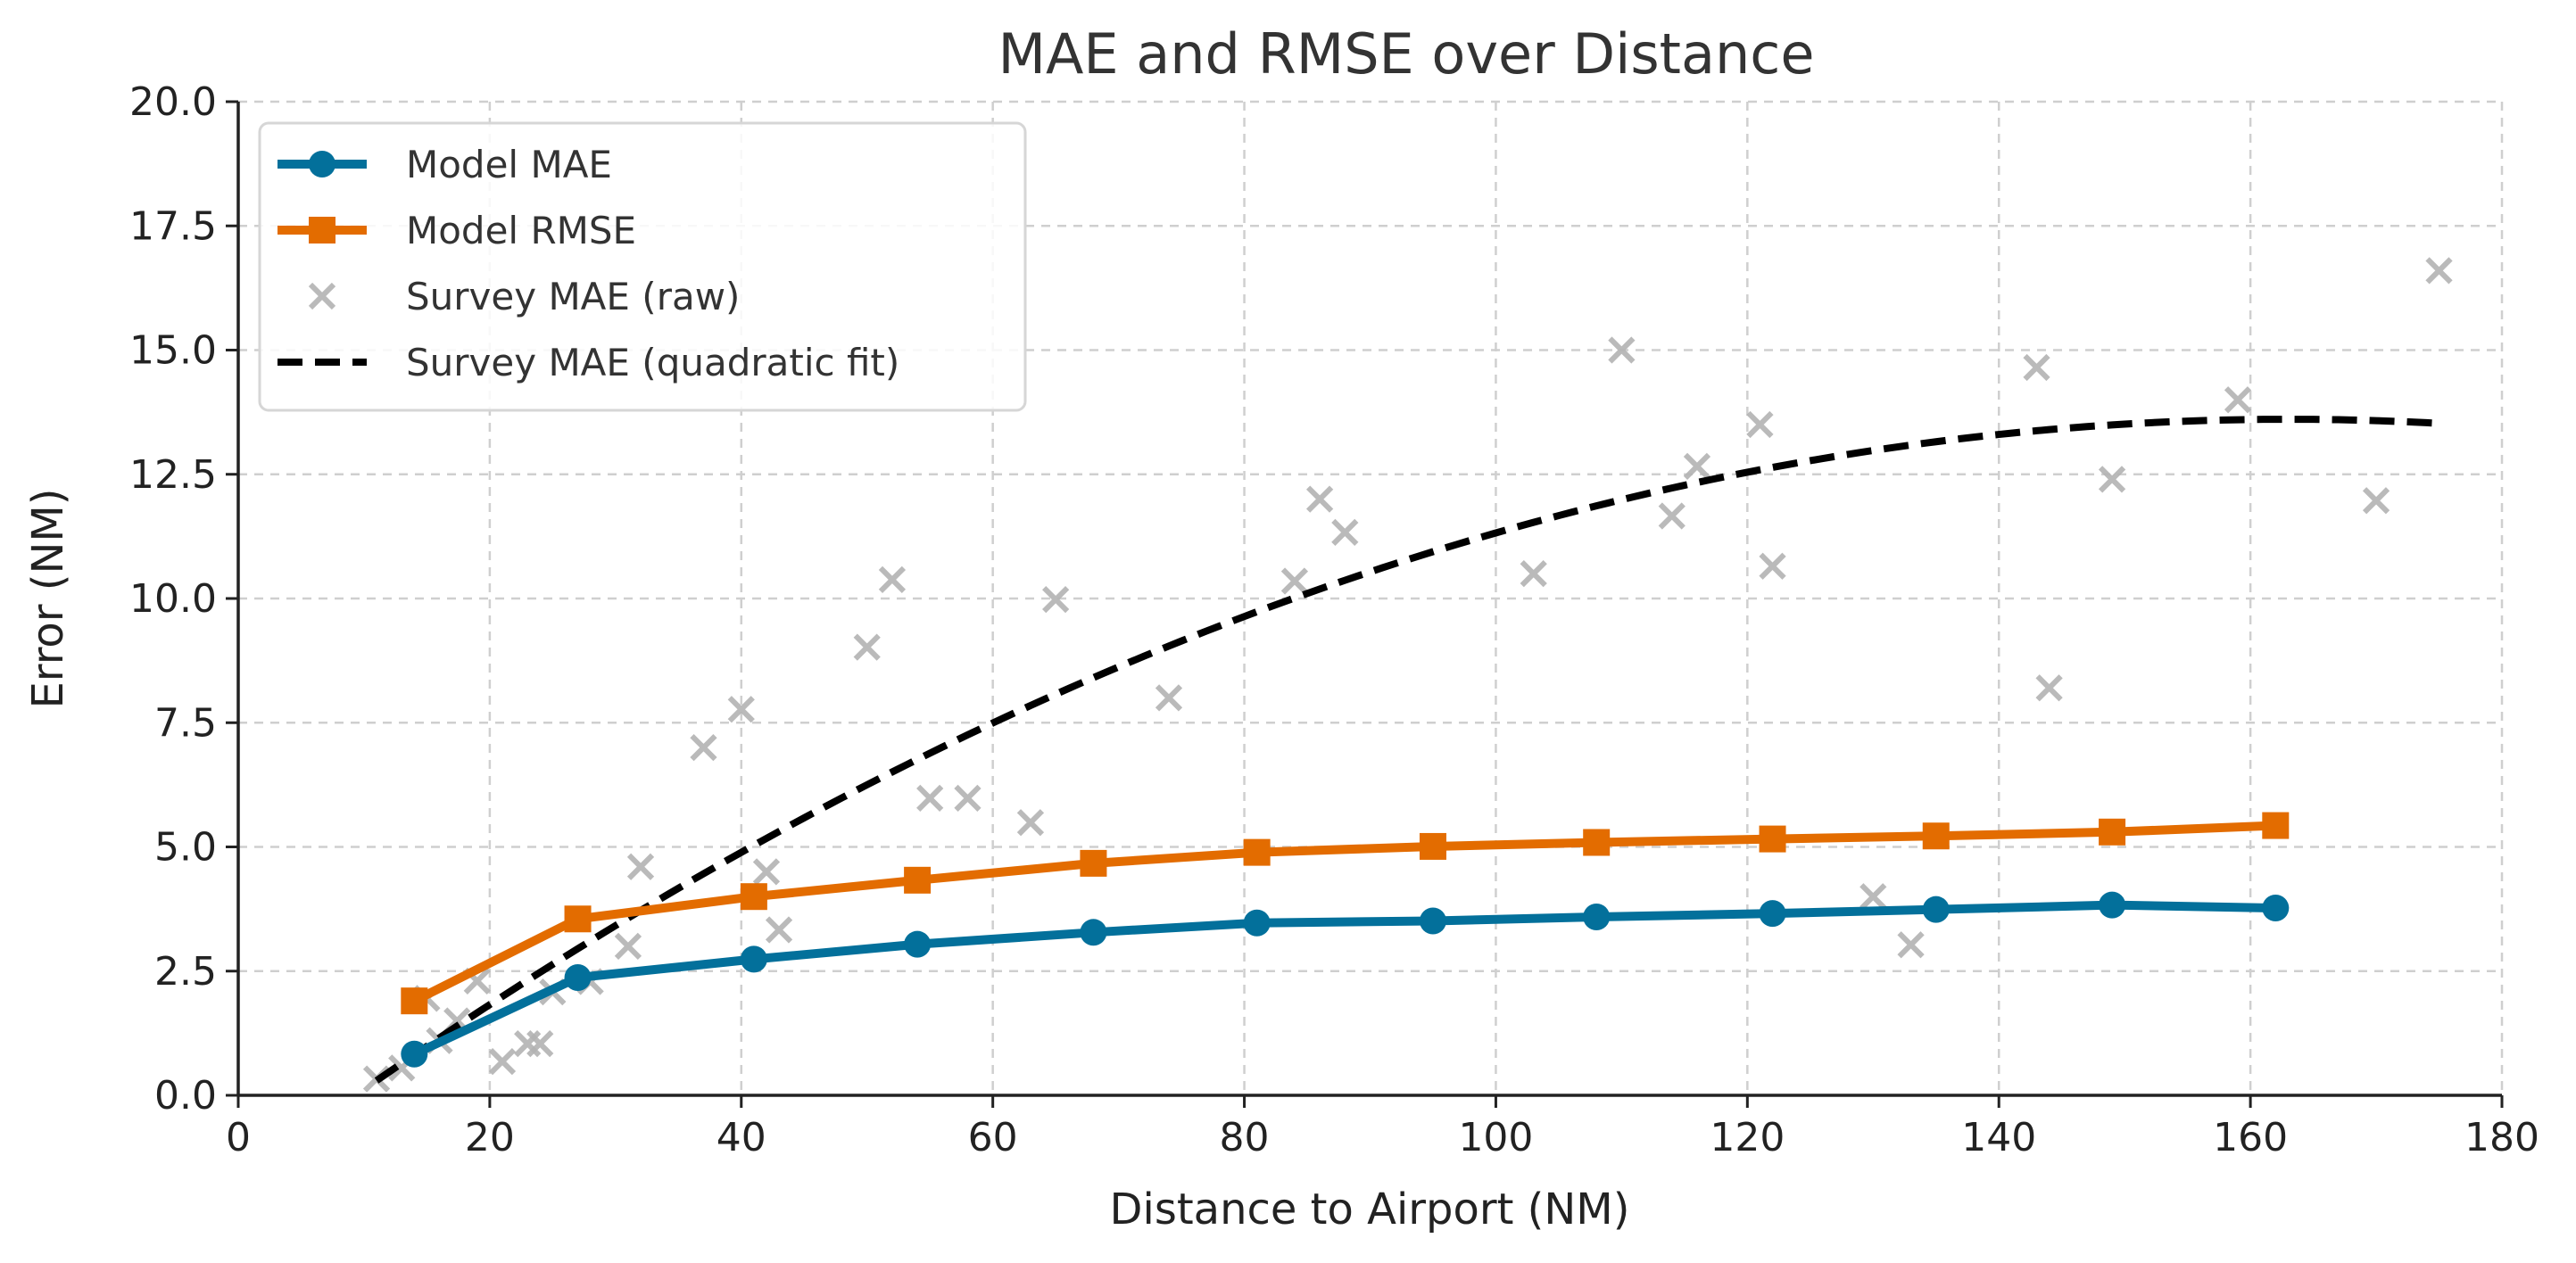 Image resolution: width=2576 pixels, height=1263 pixels. What do you see at coordinates (1495, 1137) in the screenshot?
I see `x-tick-label: 100` at bounding box center [1495, 1137].